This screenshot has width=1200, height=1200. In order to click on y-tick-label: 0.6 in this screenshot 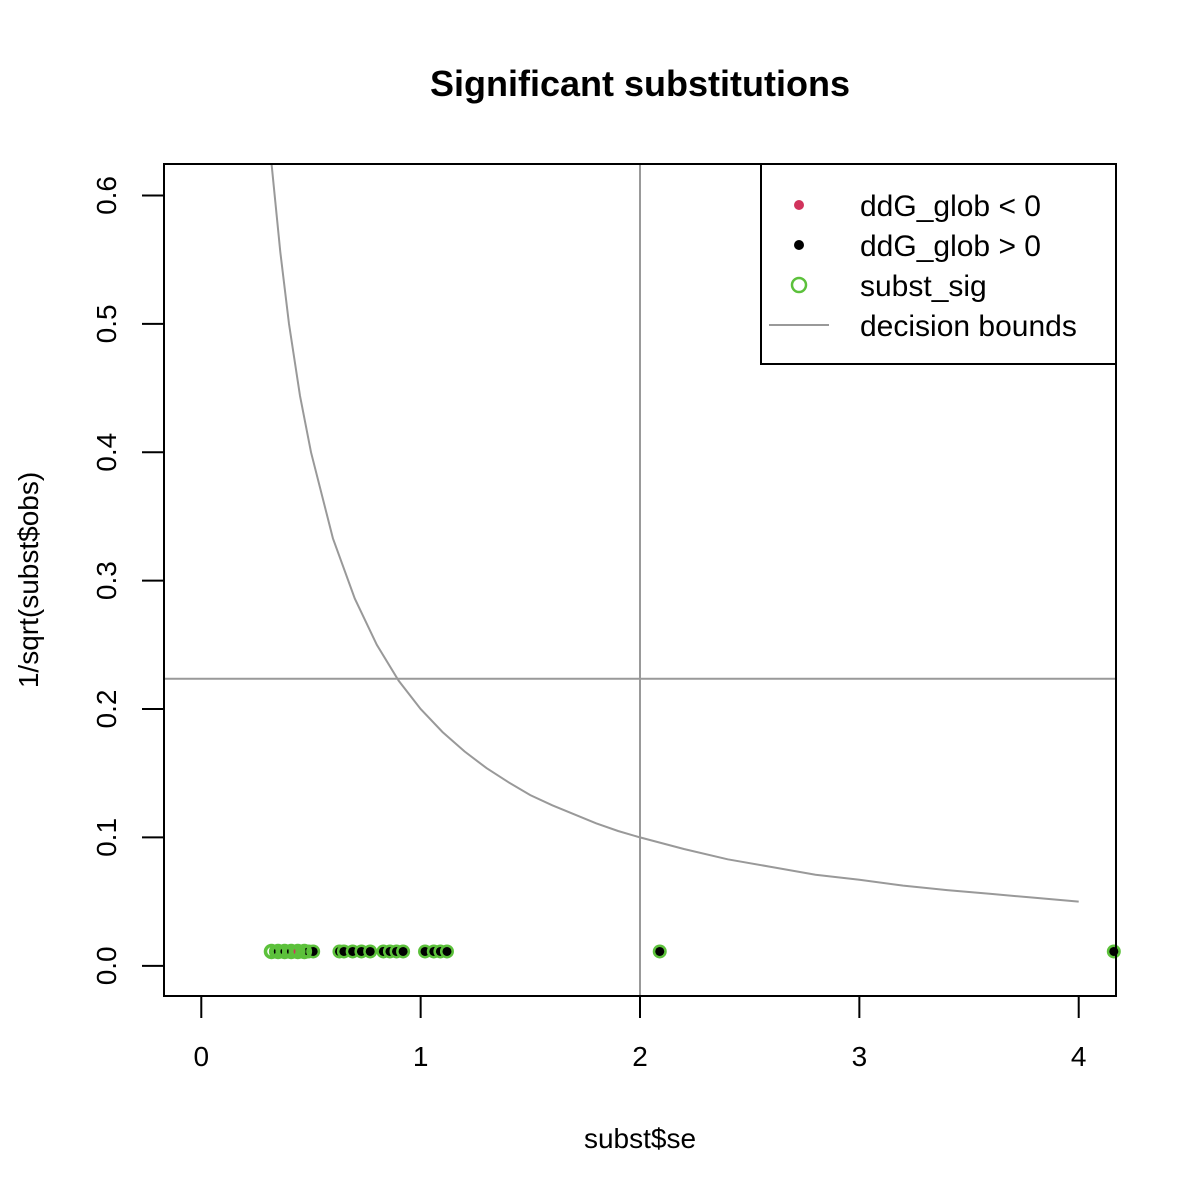, I will do `click(106, 195)`.